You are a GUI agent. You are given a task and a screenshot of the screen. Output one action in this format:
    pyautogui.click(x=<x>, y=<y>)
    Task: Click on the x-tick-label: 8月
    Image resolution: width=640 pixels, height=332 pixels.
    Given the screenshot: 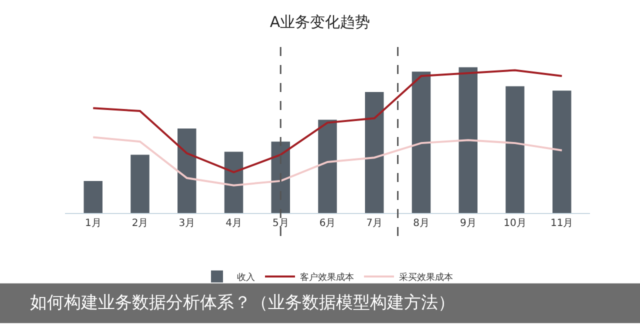 What is the action you would take?
    pyautogui.click(x=421, y=223)
    